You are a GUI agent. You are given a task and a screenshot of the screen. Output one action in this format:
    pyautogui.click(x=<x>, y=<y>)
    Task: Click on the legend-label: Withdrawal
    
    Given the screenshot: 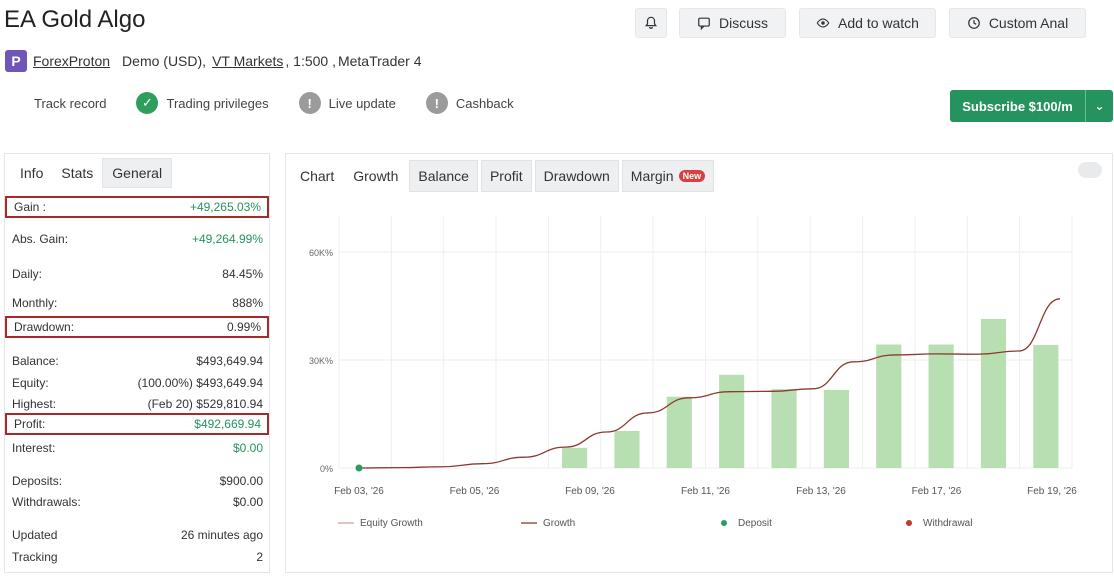 What is the action you would take?
    pyautogui.click(x=947, y=523)
    